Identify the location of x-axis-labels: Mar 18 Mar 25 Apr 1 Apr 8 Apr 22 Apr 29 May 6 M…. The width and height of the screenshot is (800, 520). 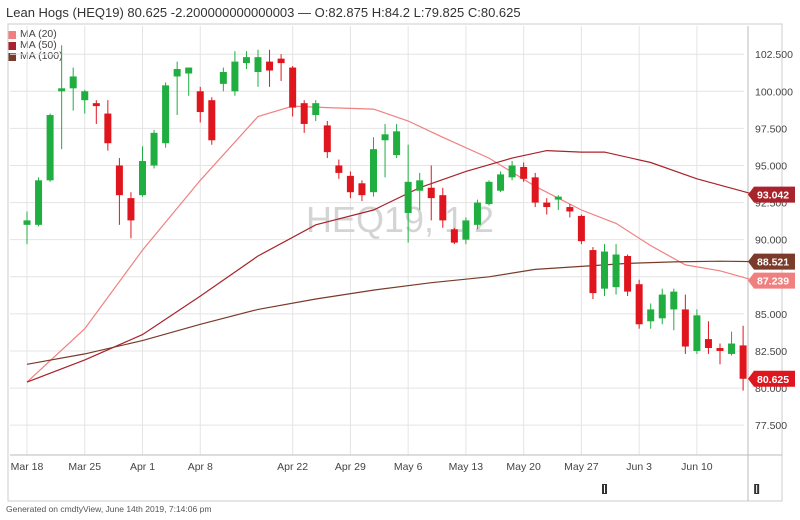
(362, 467).